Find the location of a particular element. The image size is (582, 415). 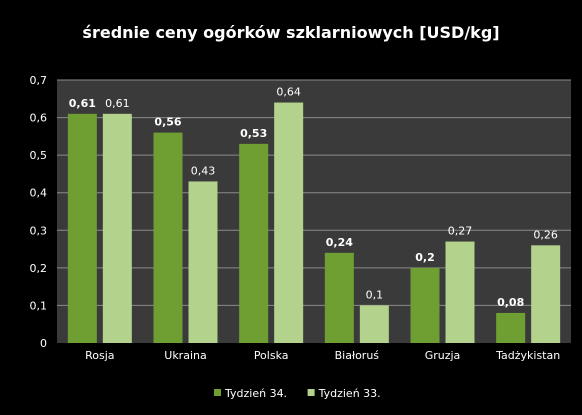

x-category-label: Rosja is located at coordinates (99, 355).